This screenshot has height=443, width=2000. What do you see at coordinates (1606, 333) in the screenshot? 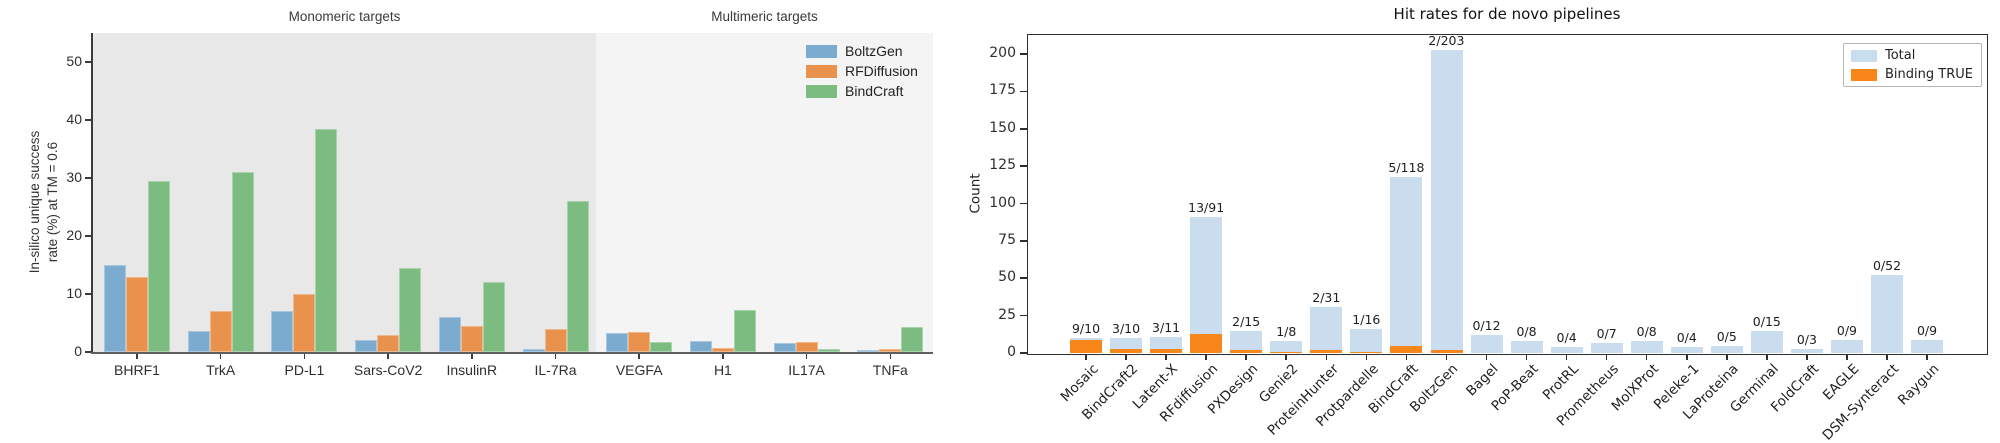
I see `bar-label-prometheus: 0/7` at bounding box center [1606, 333].